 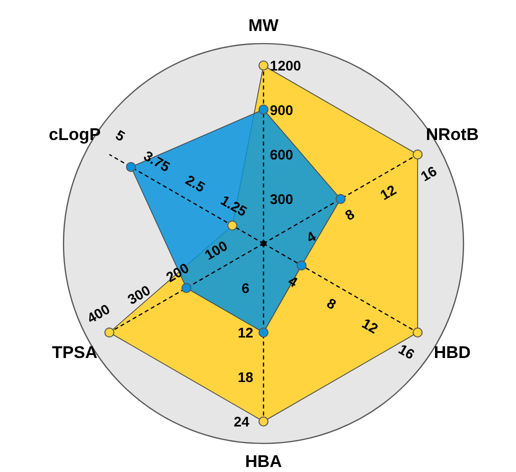 I want to click on text: 400, so click(x=98, y=313).